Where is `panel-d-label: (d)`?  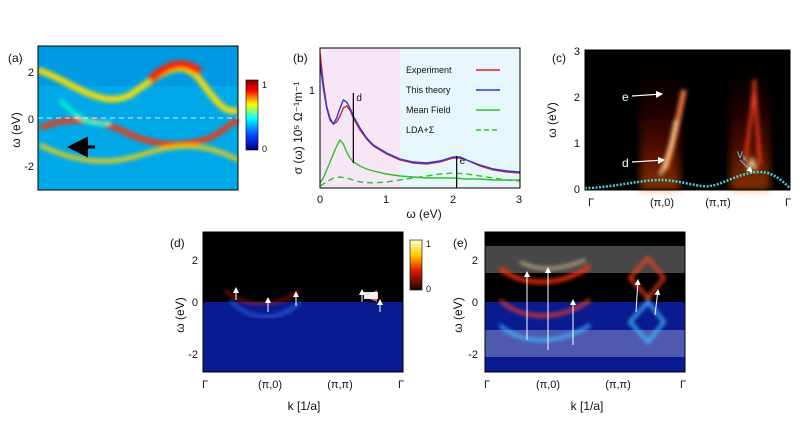 panel-d-label: (d) is located at coordinates (177, 243).